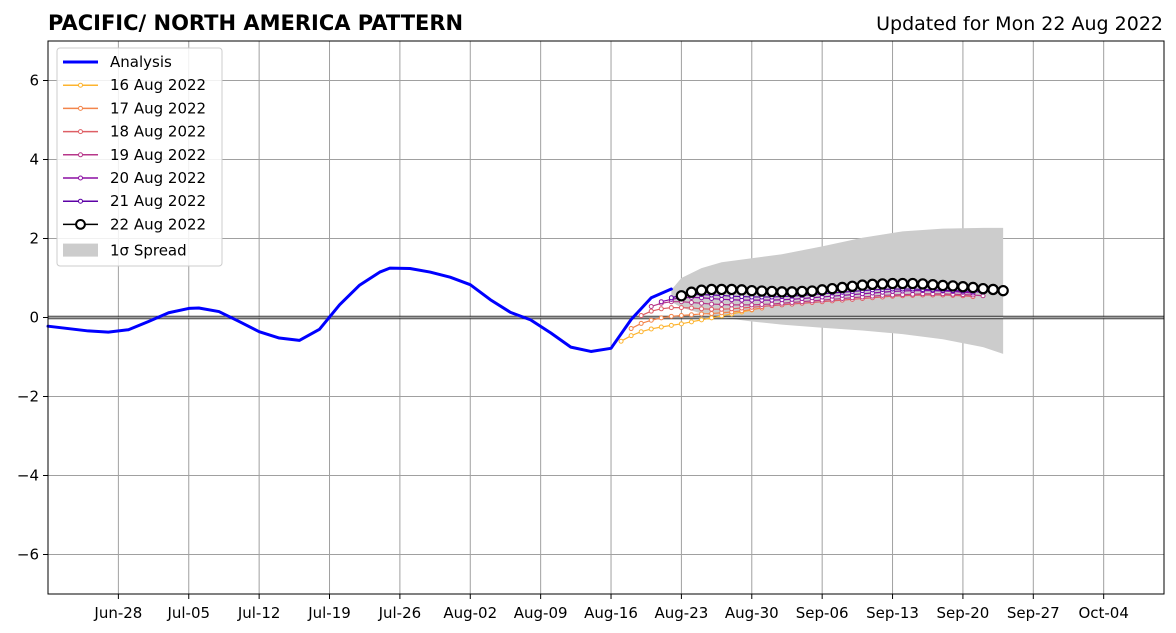 This screenshot has width=1176, height=633. I want to click on series-layer, so click(527, 309).